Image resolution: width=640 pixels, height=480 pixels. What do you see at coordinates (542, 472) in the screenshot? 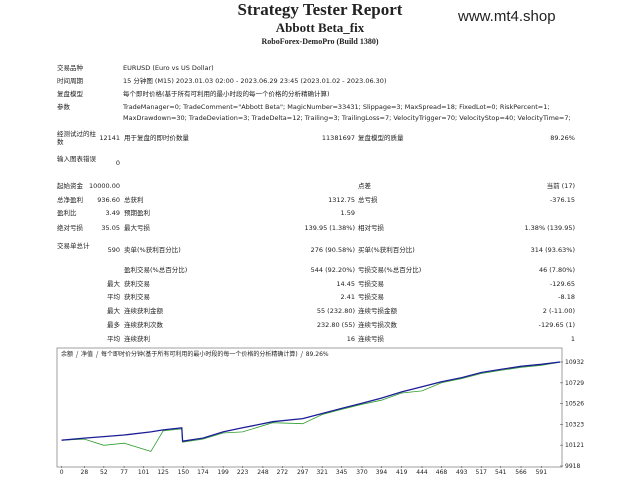
I see `x-tick-label: 591` at bounding box center [542, 472].